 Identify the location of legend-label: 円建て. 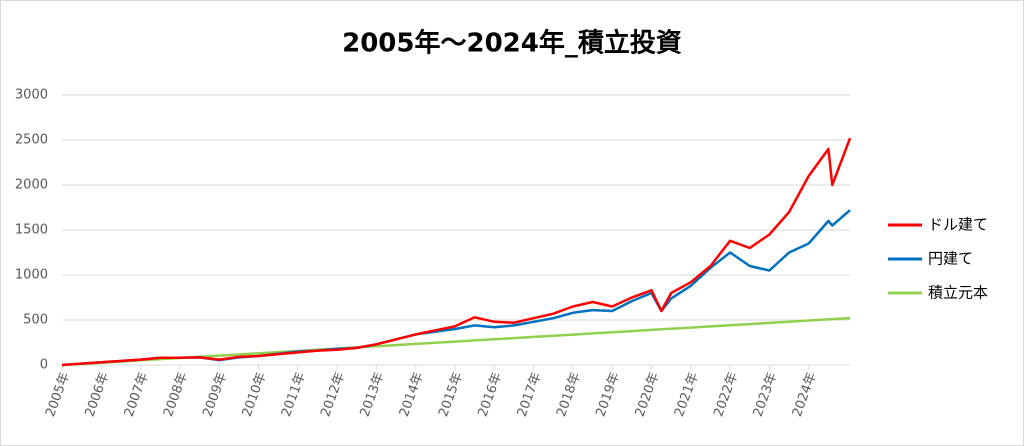
(950, 259).